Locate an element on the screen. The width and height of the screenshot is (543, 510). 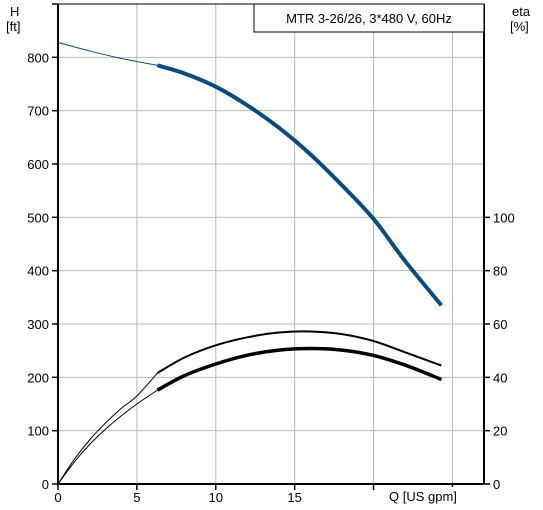
right-tick-label: 100 is located at coordinates (504, 217).